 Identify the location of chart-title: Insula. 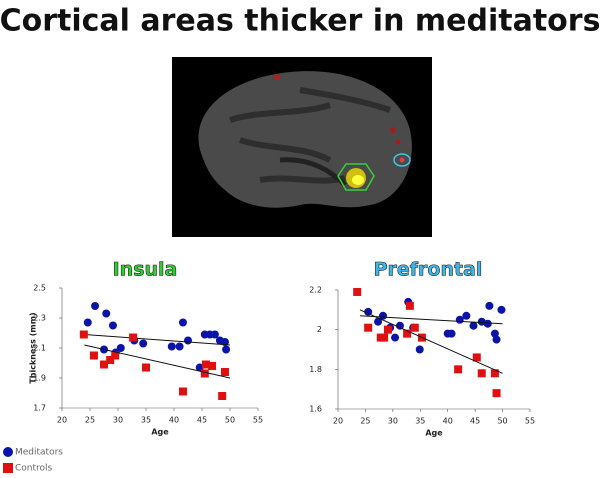
(145, 270).